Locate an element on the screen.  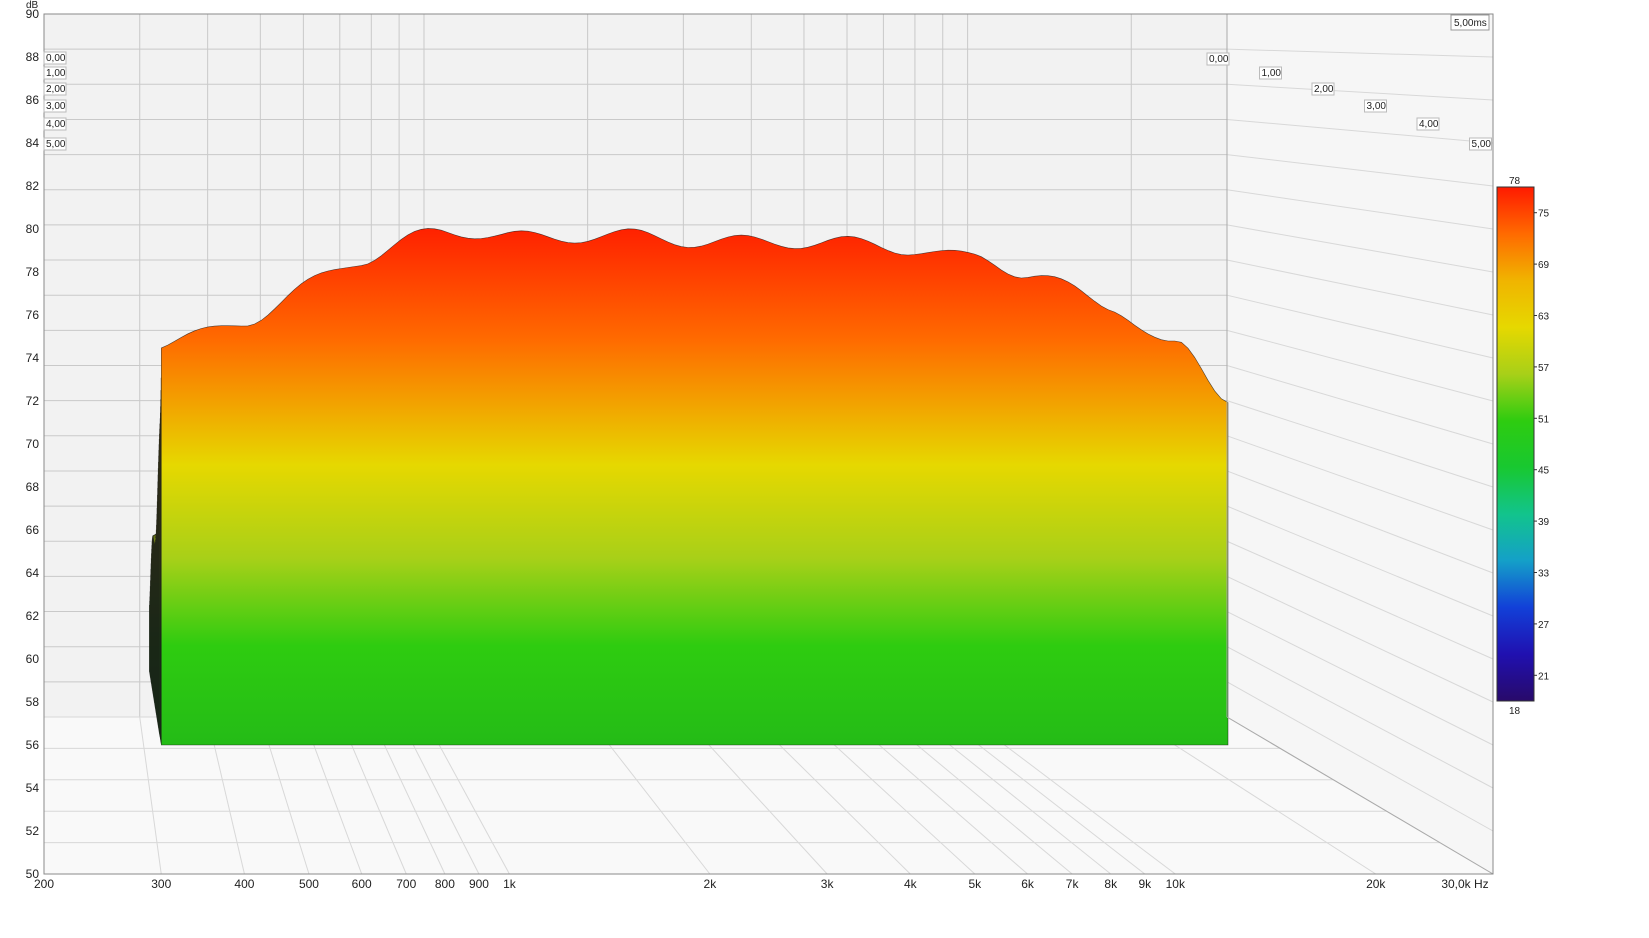
time-label-left: 2,00 is located at coordinates (55, 89).